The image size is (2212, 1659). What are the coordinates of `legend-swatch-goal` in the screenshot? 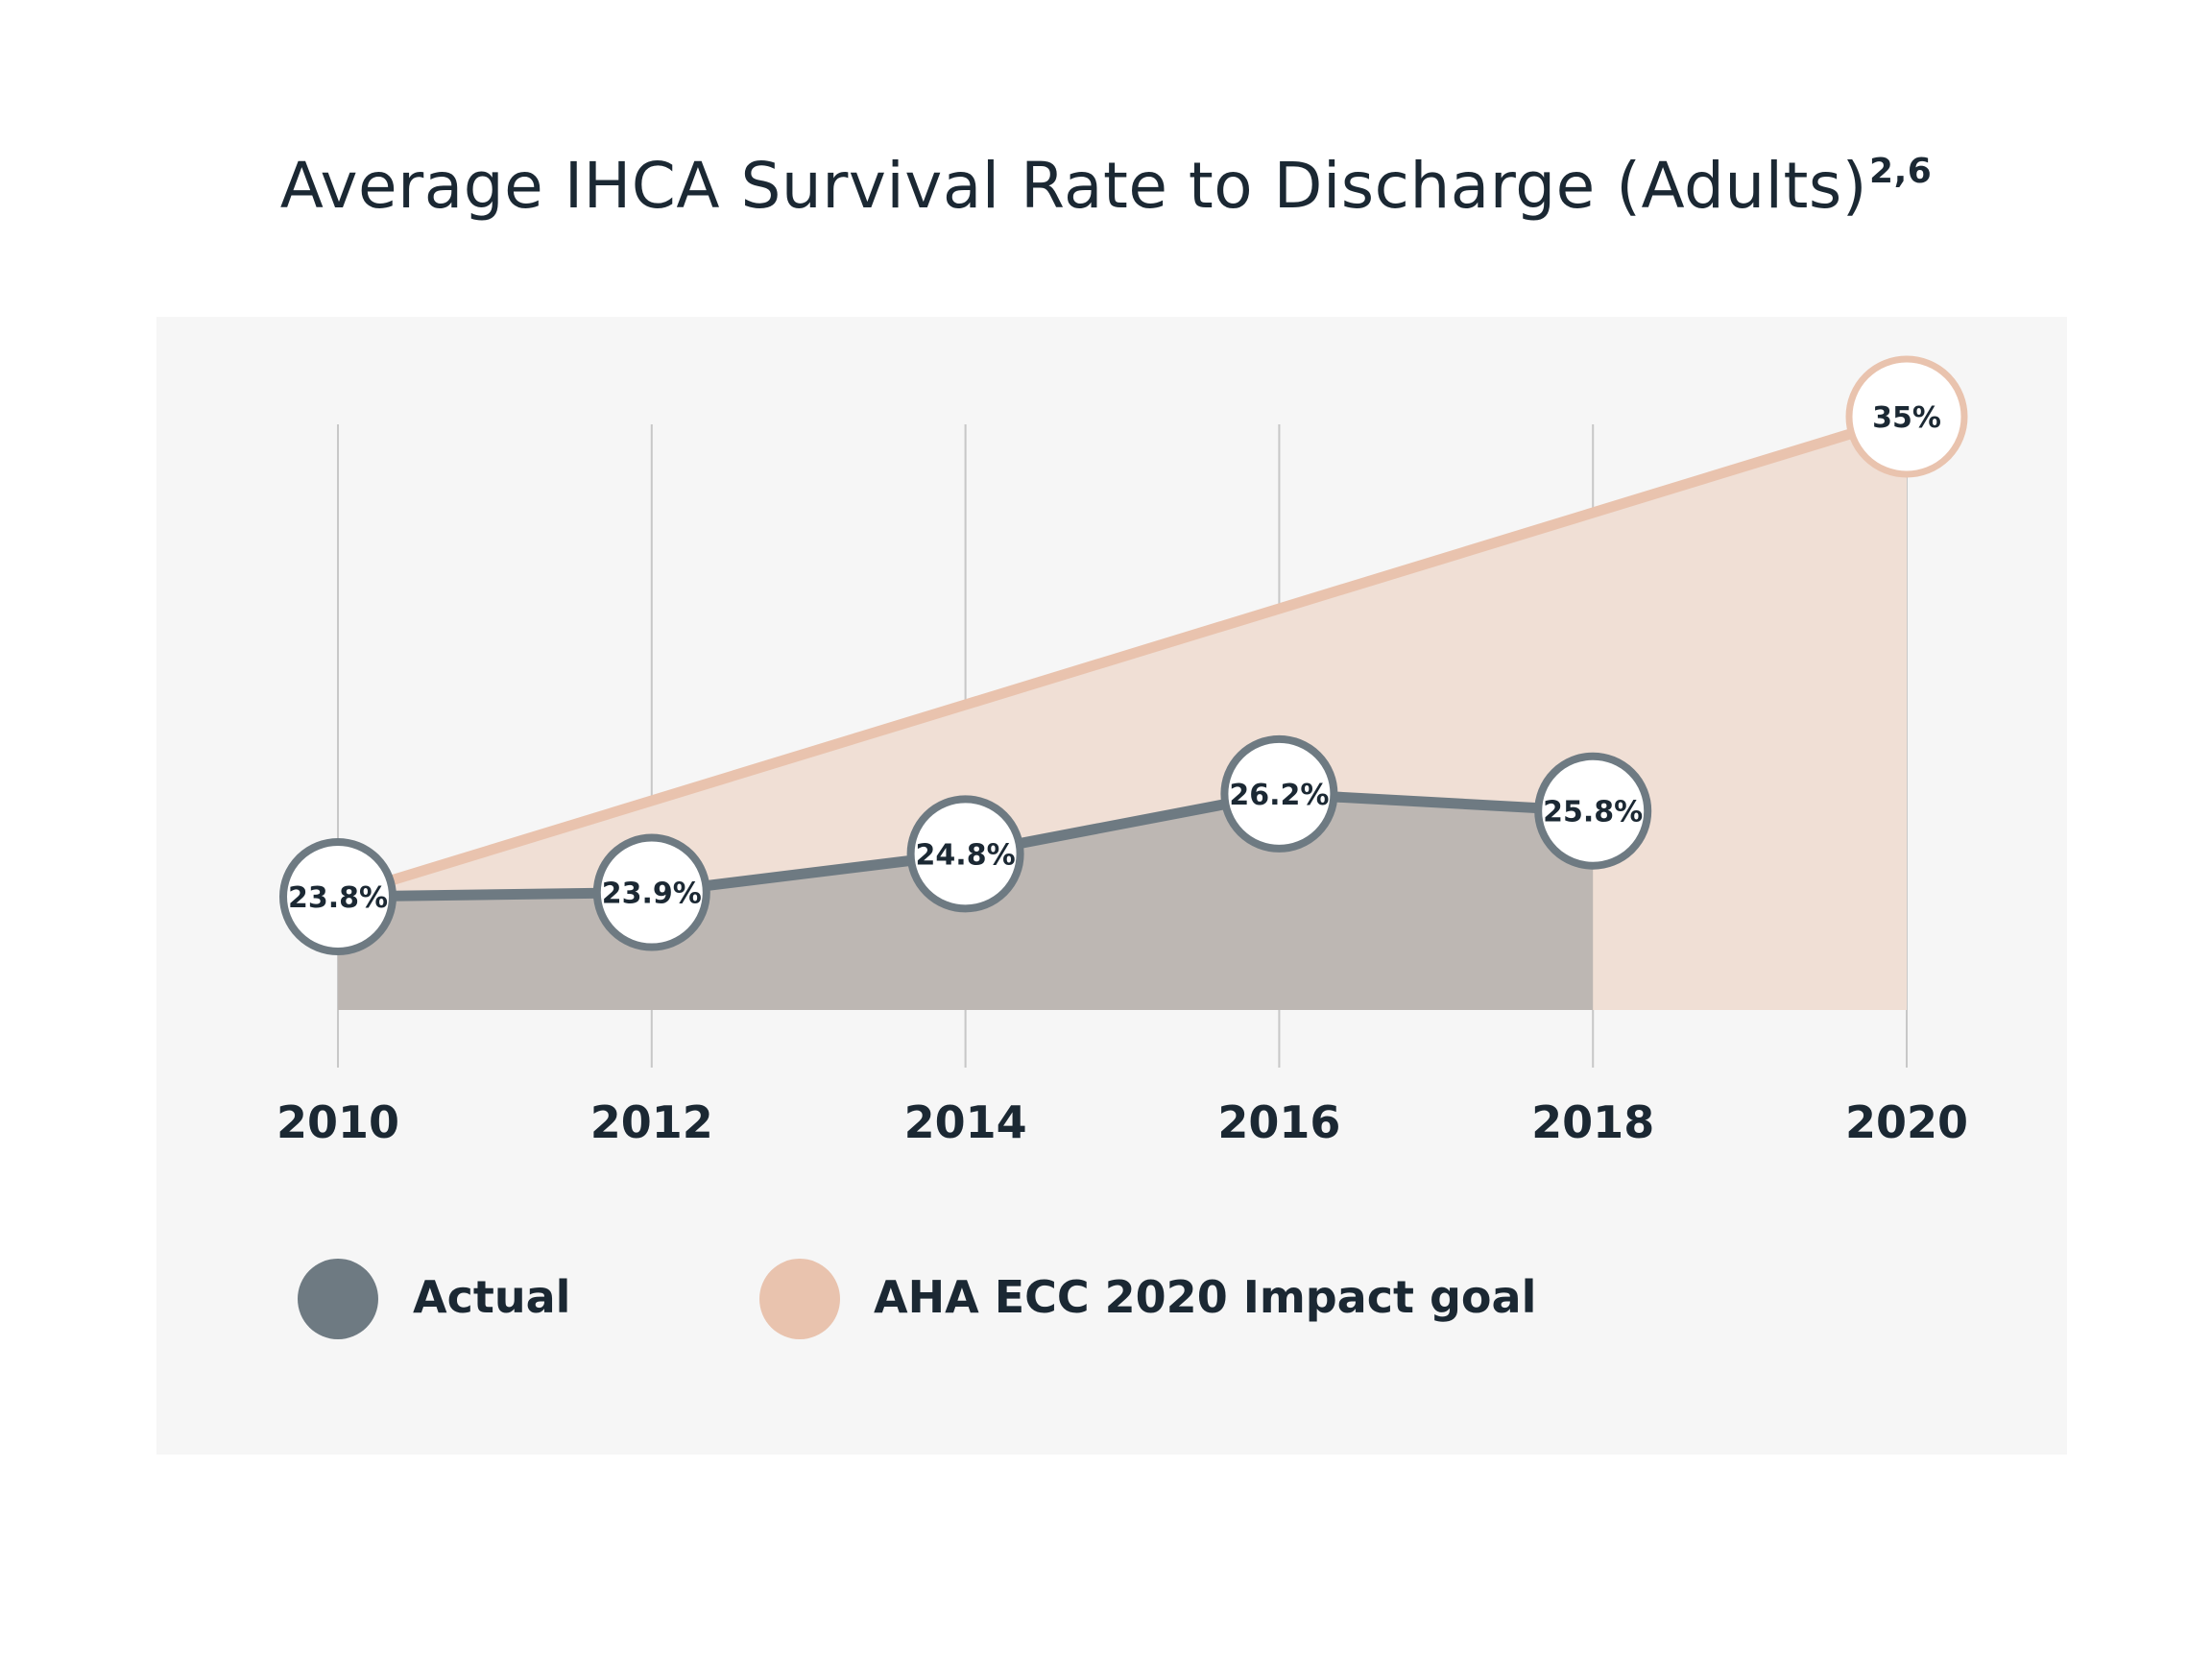 It's located at (799, 1299).